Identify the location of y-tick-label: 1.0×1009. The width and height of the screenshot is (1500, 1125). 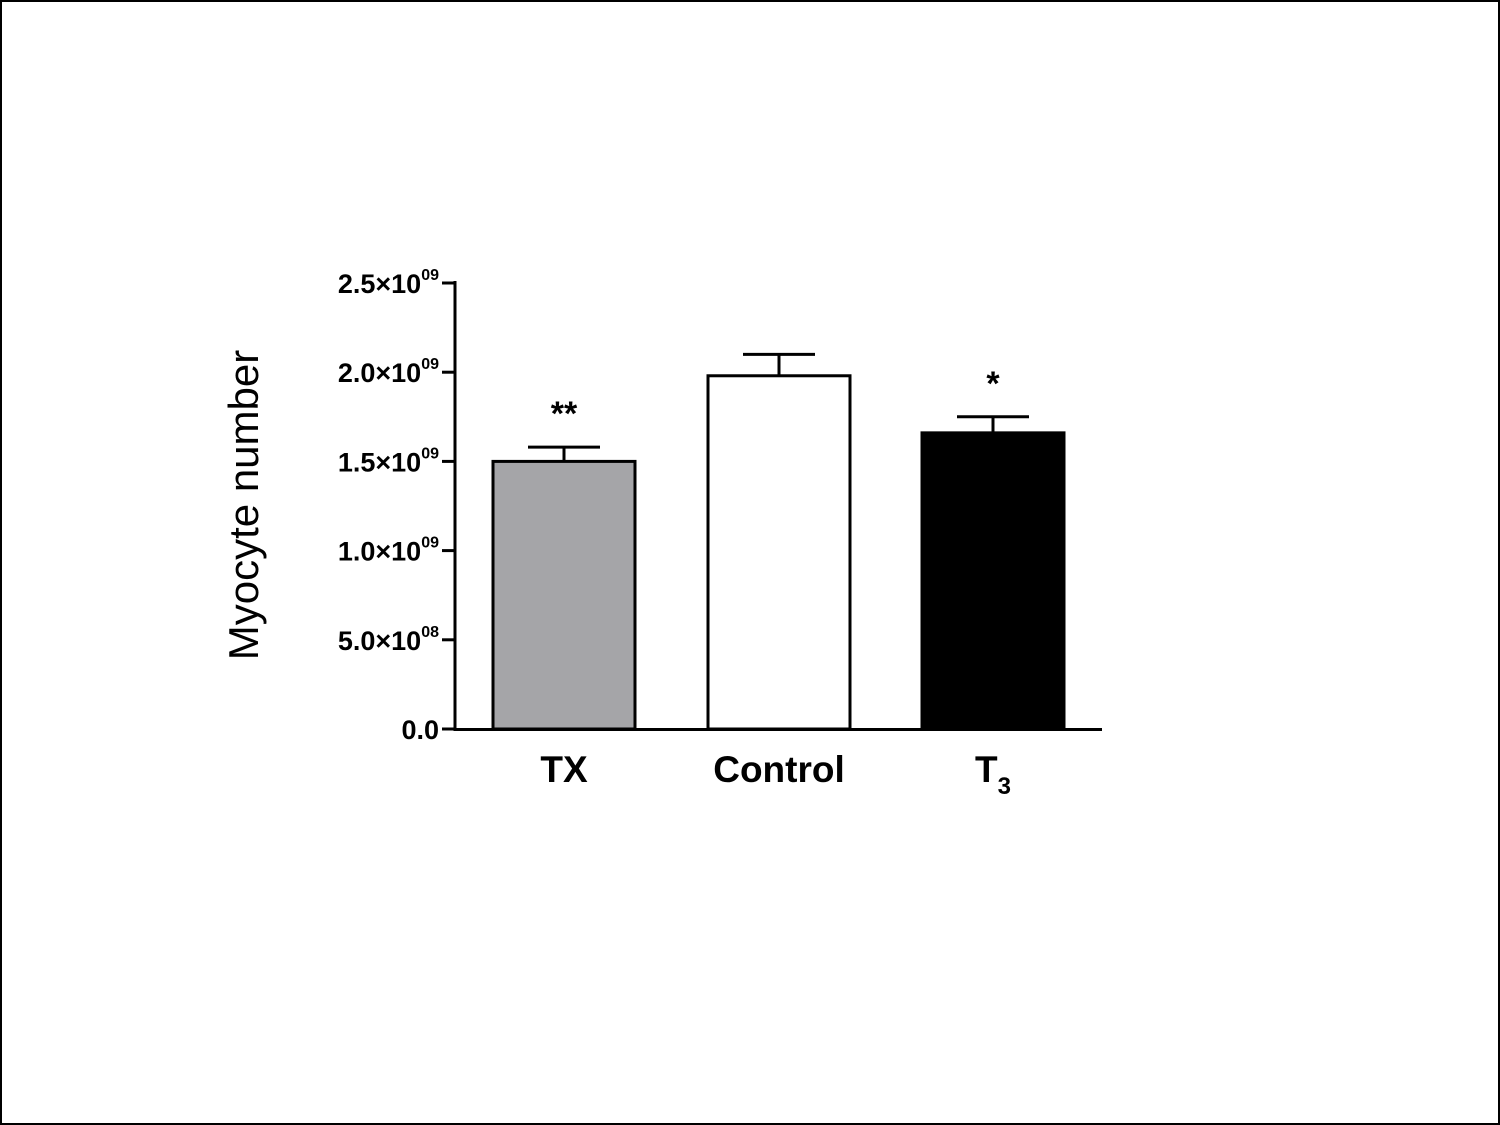
(388, 551).